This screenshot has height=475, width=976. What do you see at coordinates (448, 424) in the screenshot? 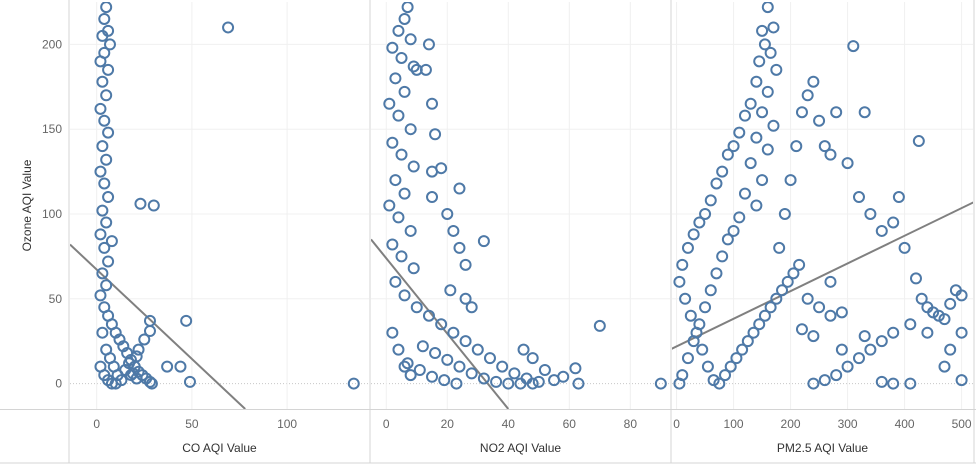
I see `x-tick-label: 20` at bounding box center [448, 424].